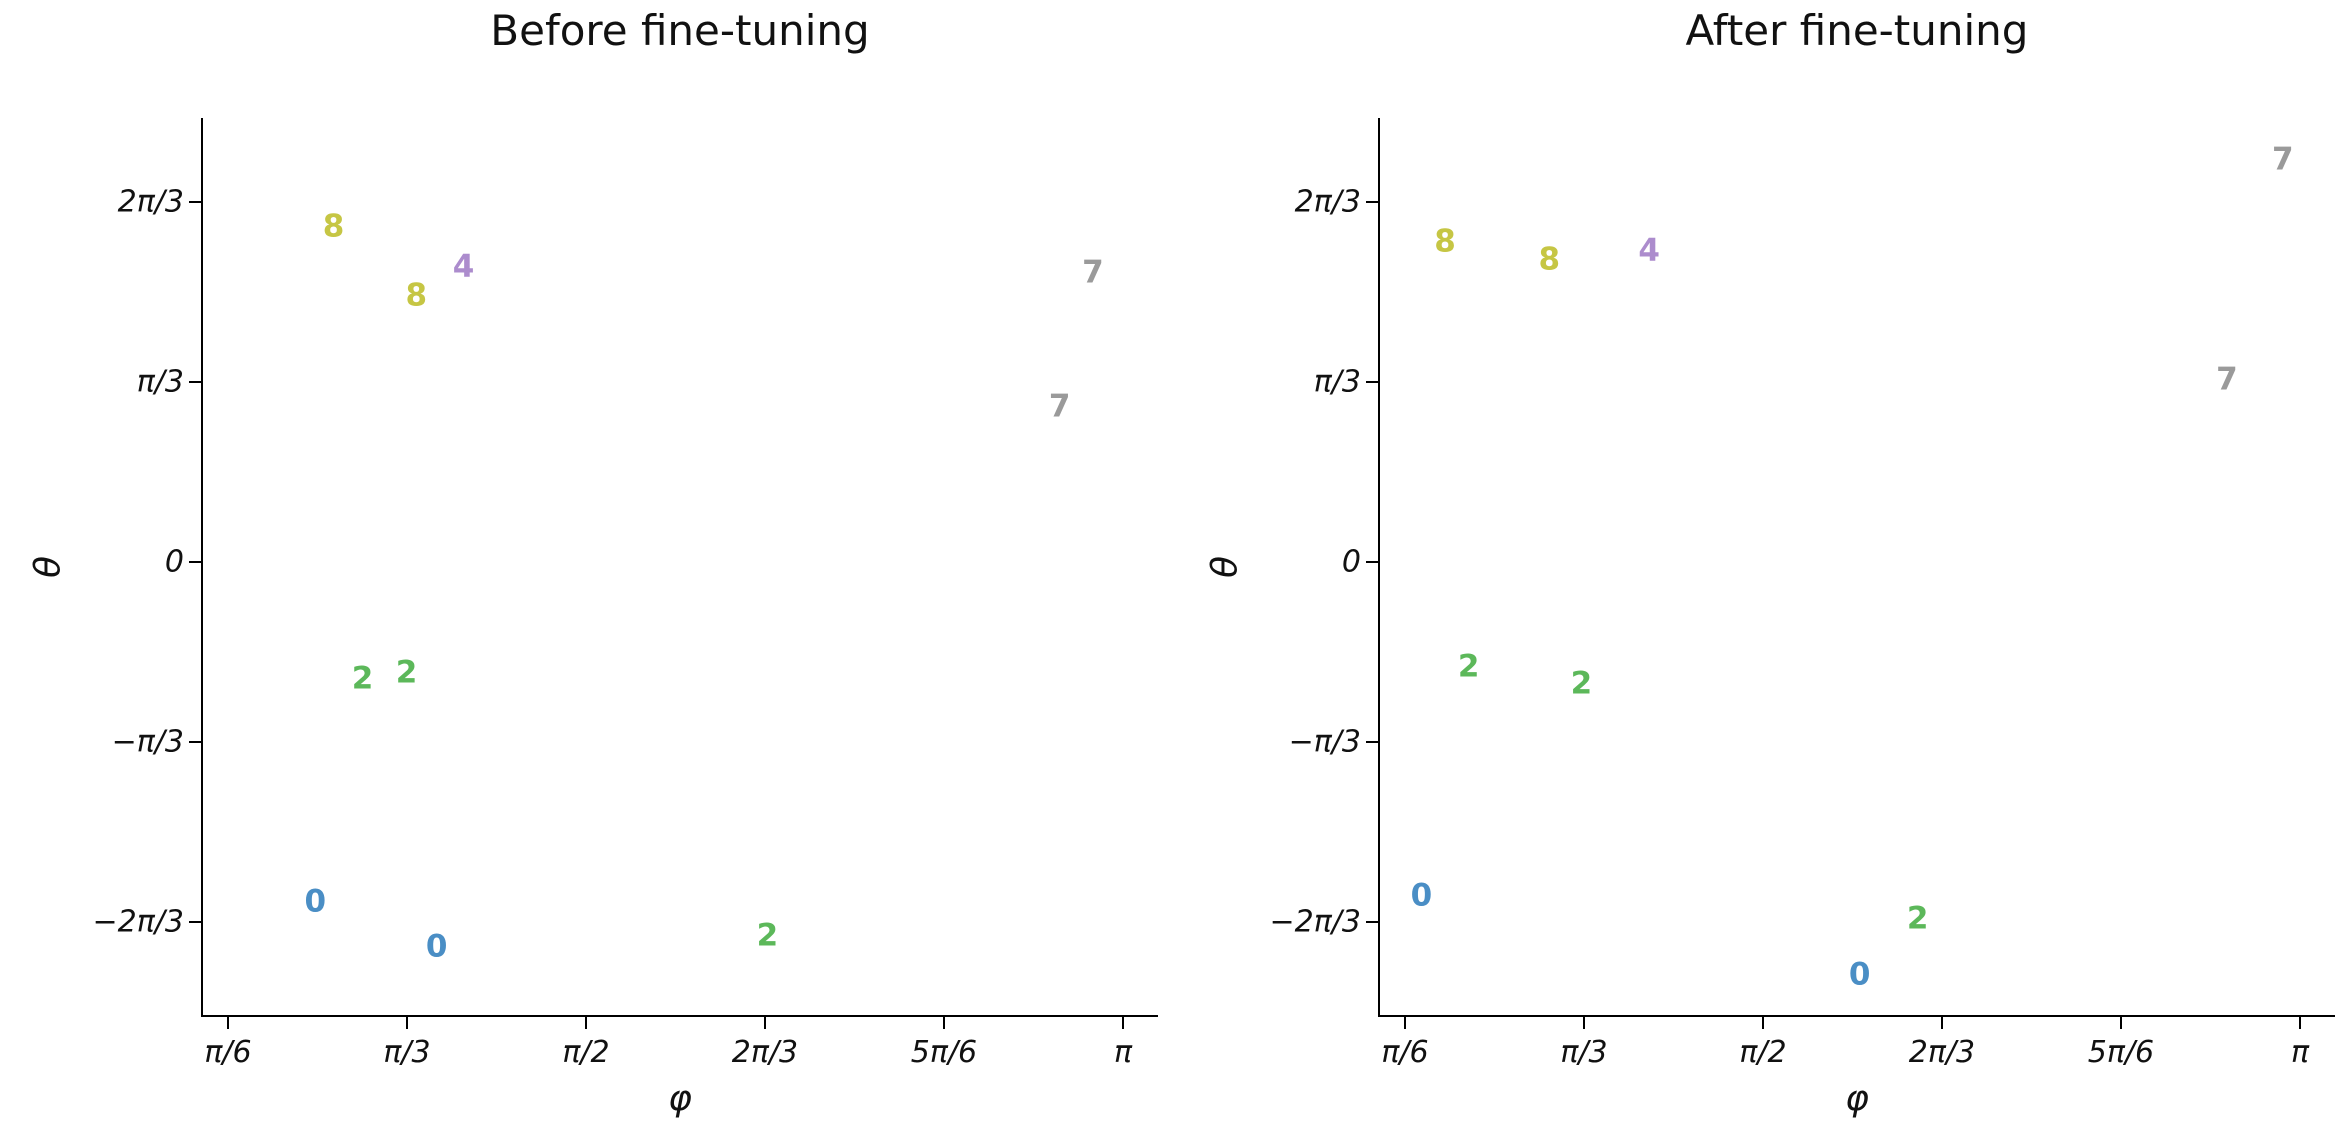 Image resolution: width=2349 pixels, height=1148 pixels. I want to click on subplot-after-title: After fine-tuning, so click(1857, 30).